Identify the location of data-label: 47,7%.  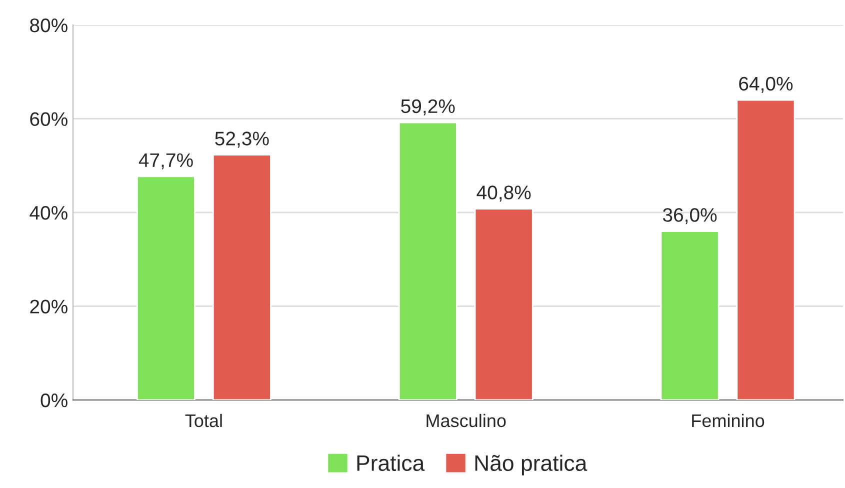
(165, 161).